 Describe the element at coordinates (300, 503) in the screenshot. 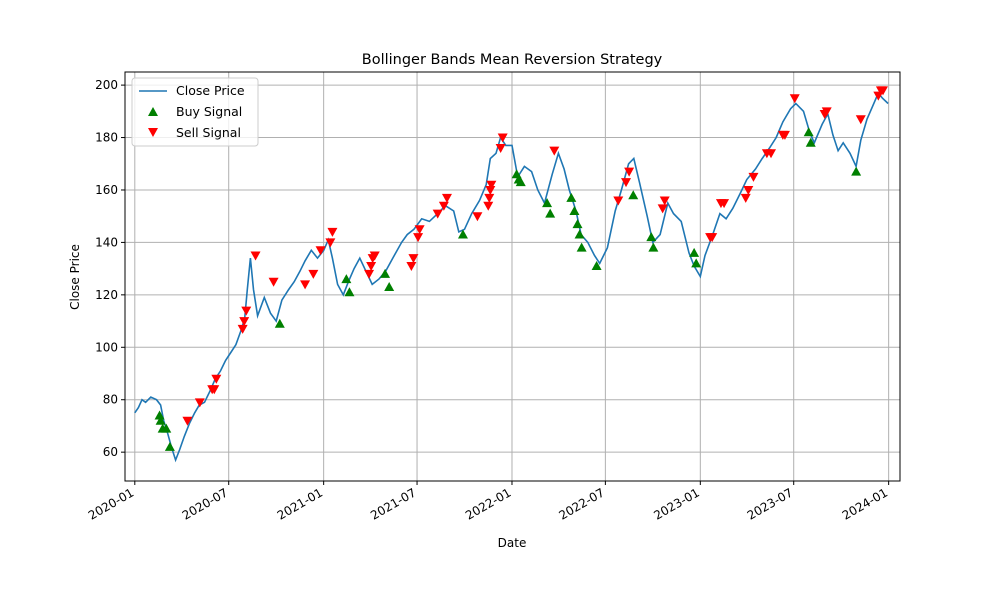

I see `x-tick-label: 2021-01` at that location.